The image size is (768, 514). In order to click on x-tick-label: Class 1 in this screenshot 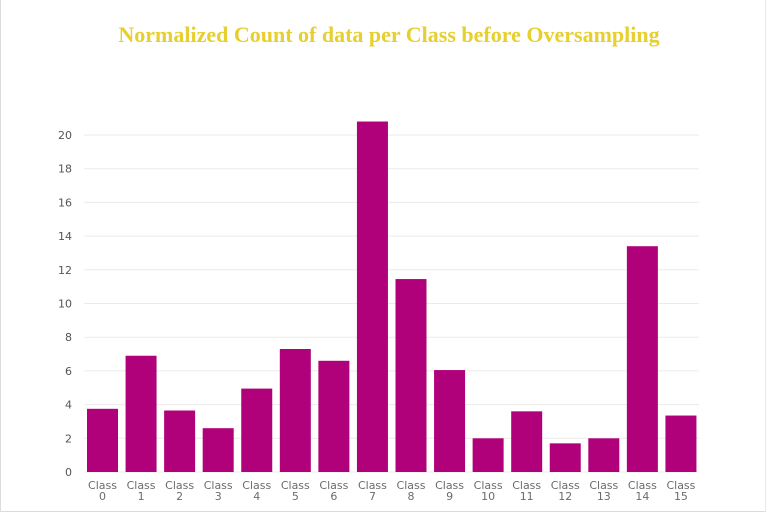, I will do `click(141, 491)`.